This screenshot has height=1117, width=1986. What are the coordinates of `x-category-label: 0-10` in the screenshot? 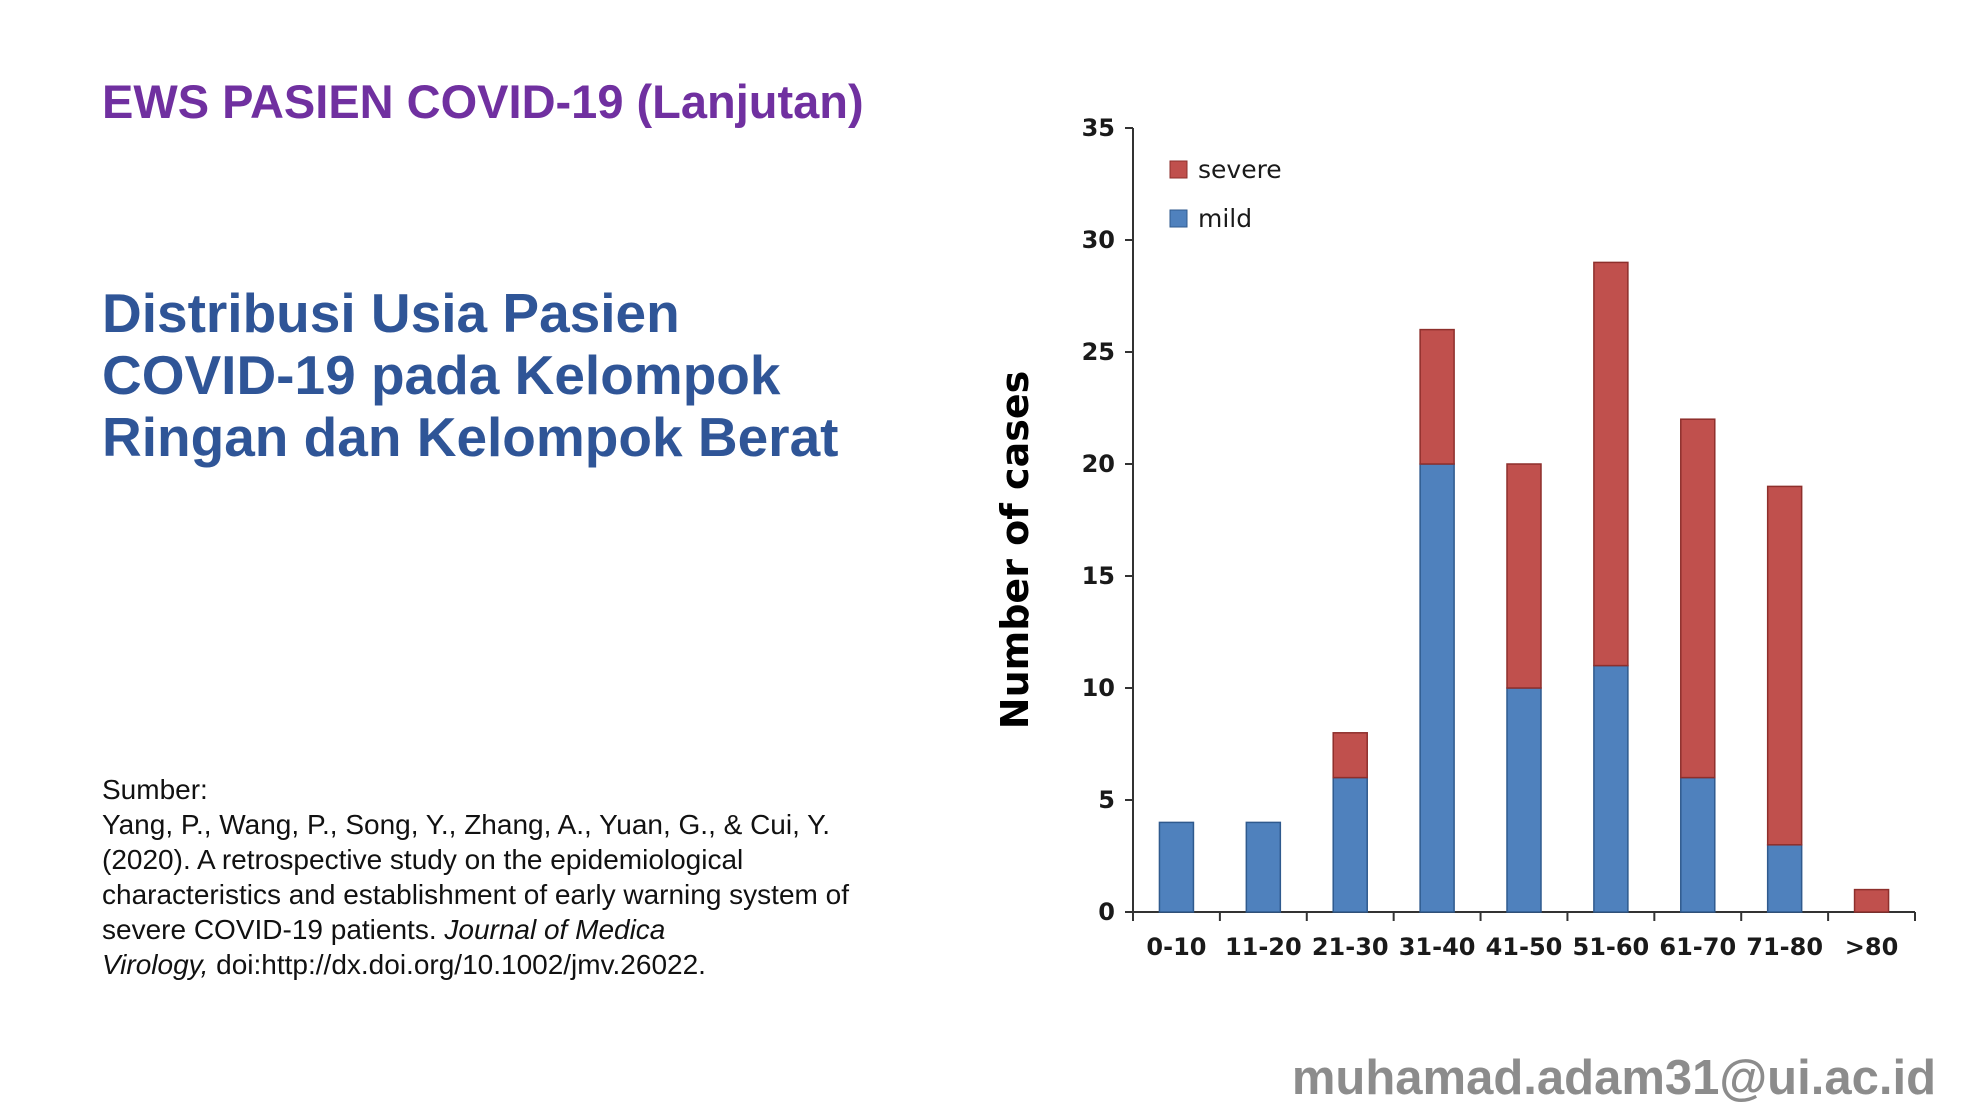 It's located at (1176, 947).